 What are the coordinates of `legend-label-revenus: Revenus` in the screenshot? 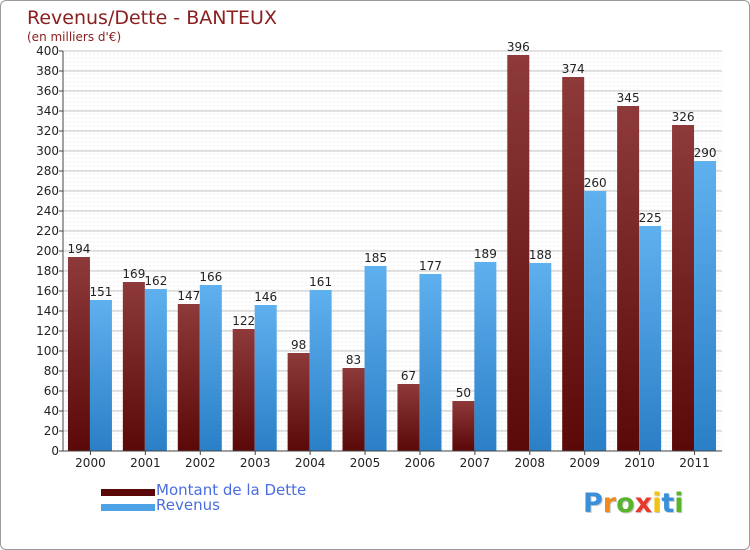 It's located at (188, 505).